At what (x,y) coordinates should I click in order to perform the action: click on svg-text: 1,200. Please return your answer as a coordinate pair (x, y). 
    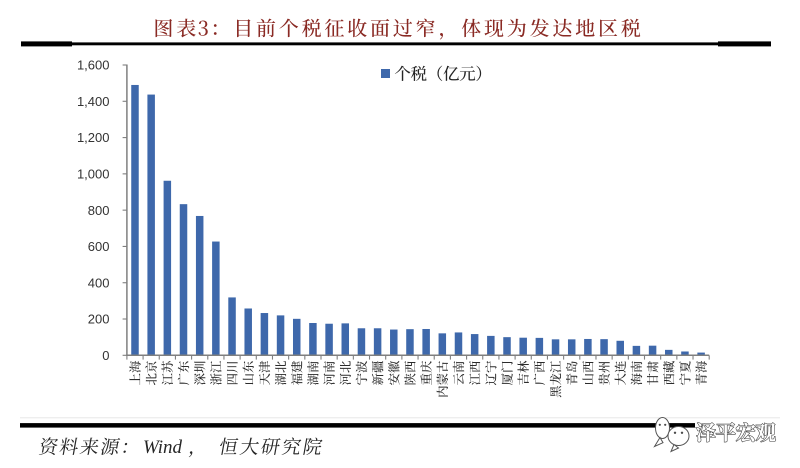
    Looking at the image, I should click on (93, 137).